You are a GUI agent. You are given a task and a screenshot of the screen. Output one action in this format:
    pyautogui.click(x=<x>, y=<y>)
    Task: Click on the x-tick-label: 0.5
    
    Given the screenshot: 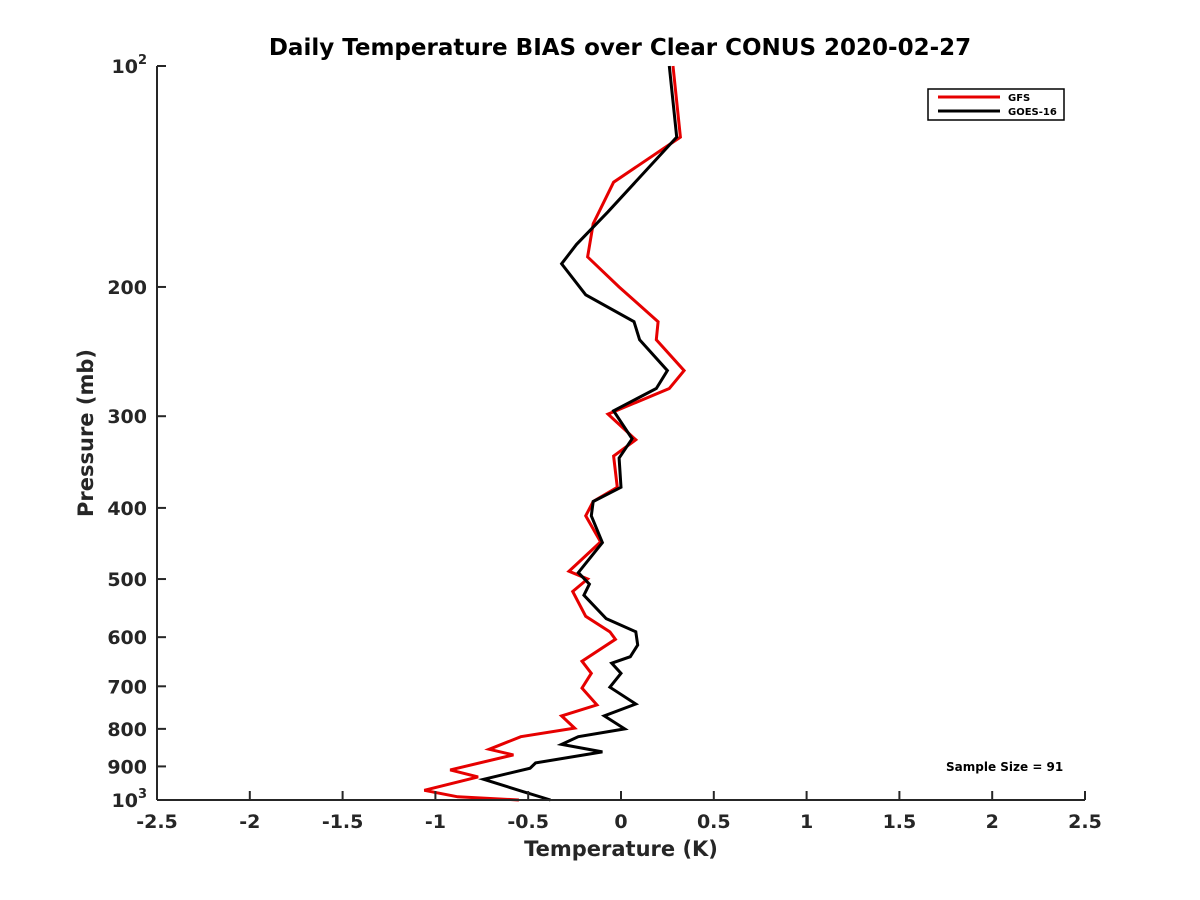 What is the action you would take?
    pyautogui.click(x=714, y=822)
    